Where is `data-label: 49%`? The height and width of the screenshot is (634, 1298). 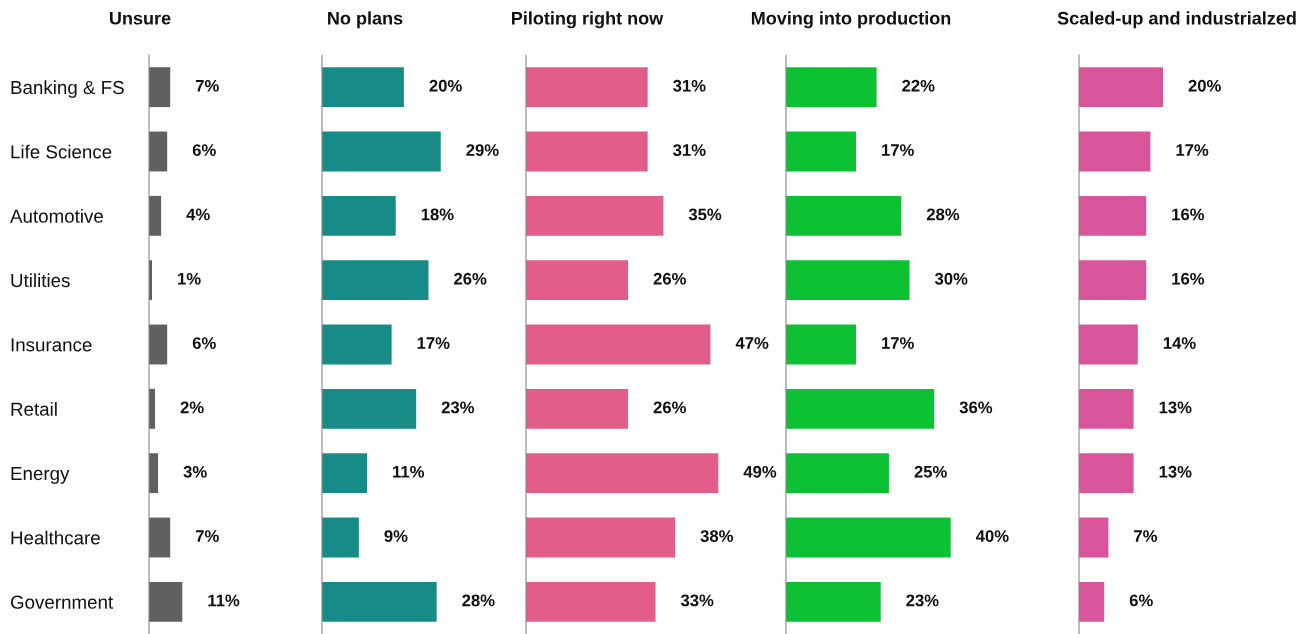 data-label: 49% is located at coordinates (760, 471).